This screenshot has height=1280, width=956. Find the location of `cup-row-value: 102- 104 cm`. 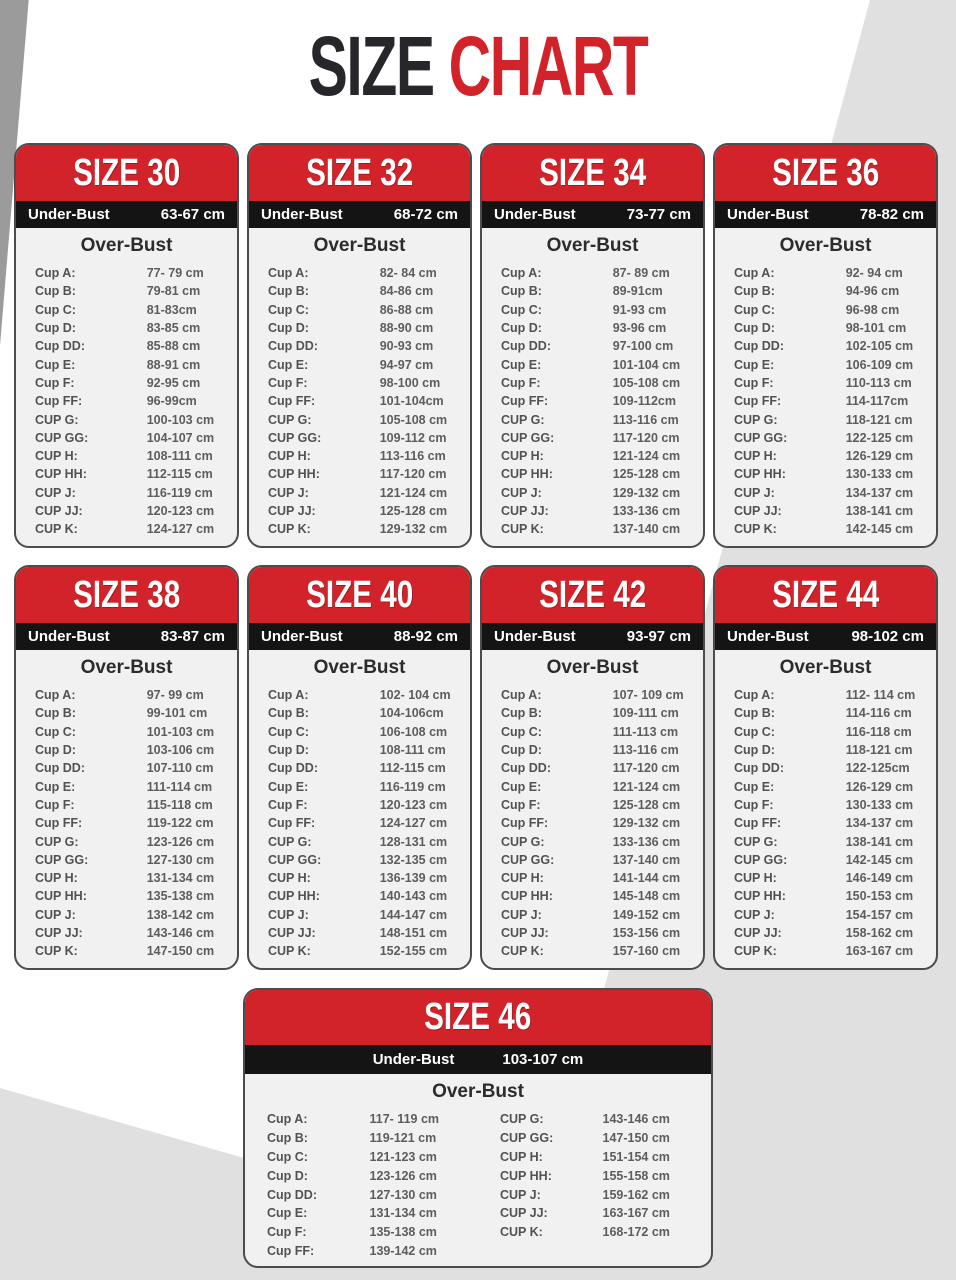

cup-row-value: 102- 104 cm is located at coordinates (415, 695).